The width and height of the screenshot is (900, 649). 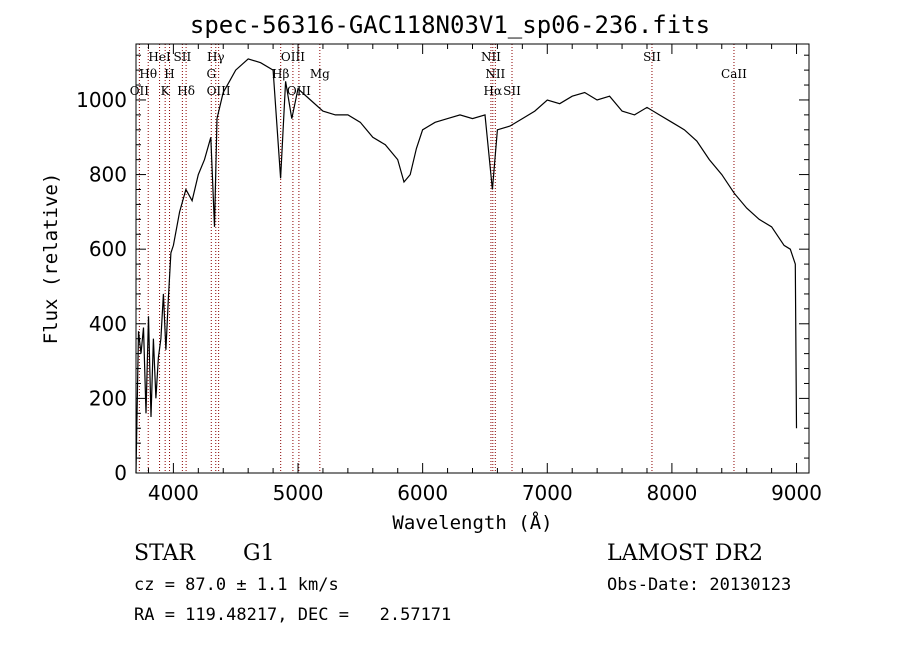 I want to click on object-class: STAR, so click(x=164, y=553).